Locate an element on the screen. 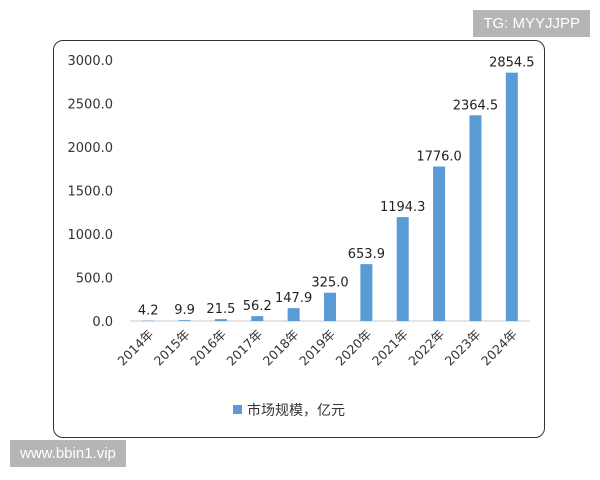 The height and width of the screenshot is (480, 600). data-label: 21.5 is located at coordinates (220, 309).